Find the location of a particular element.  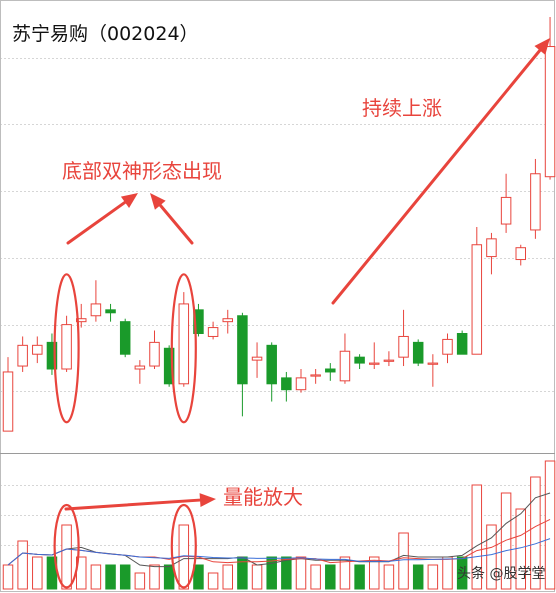

annotation-double-bottom: 底部双神形态出现 is located at coordinates (142, 171).